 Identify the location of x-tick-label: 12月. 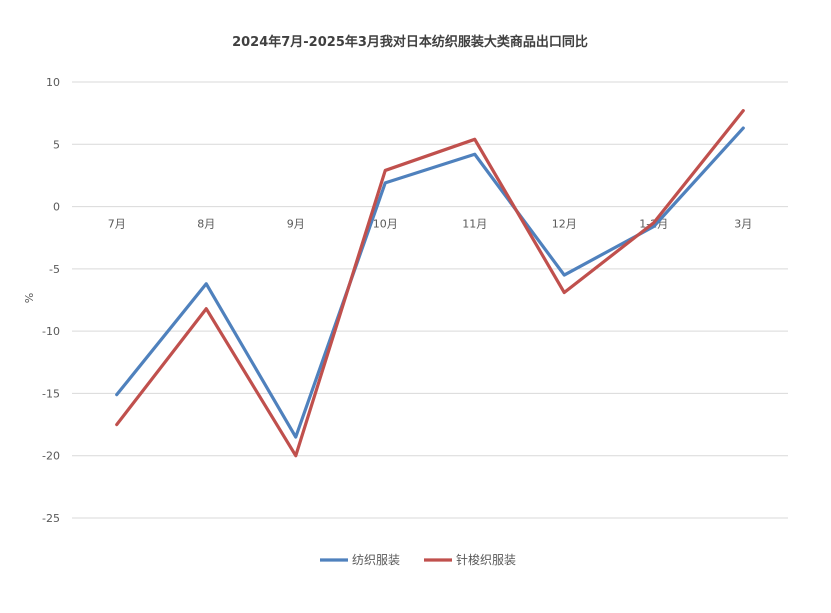
(564, 224).